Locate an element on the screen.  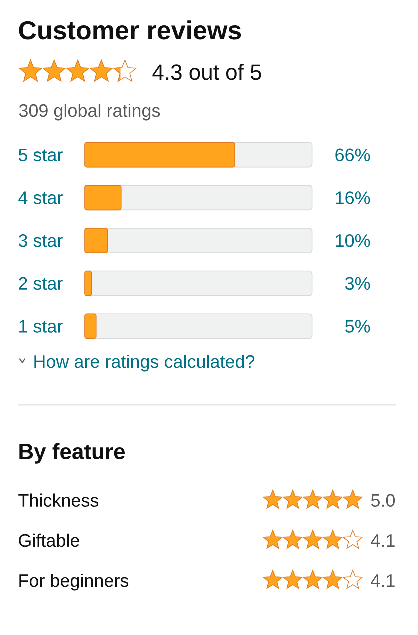
data-label: 5% is located at coordinates (358, 326).